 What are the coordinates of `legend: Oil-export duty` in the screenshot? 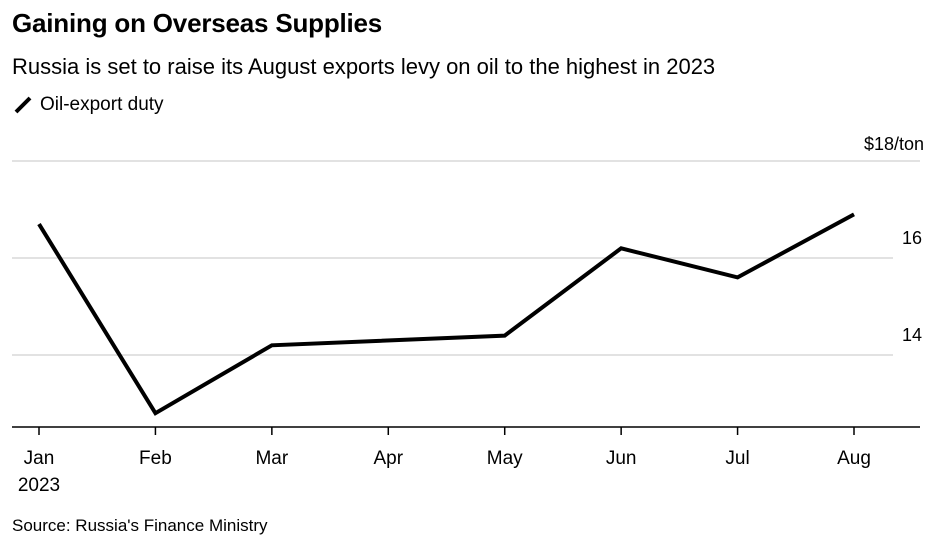 It's located at (88, 105).